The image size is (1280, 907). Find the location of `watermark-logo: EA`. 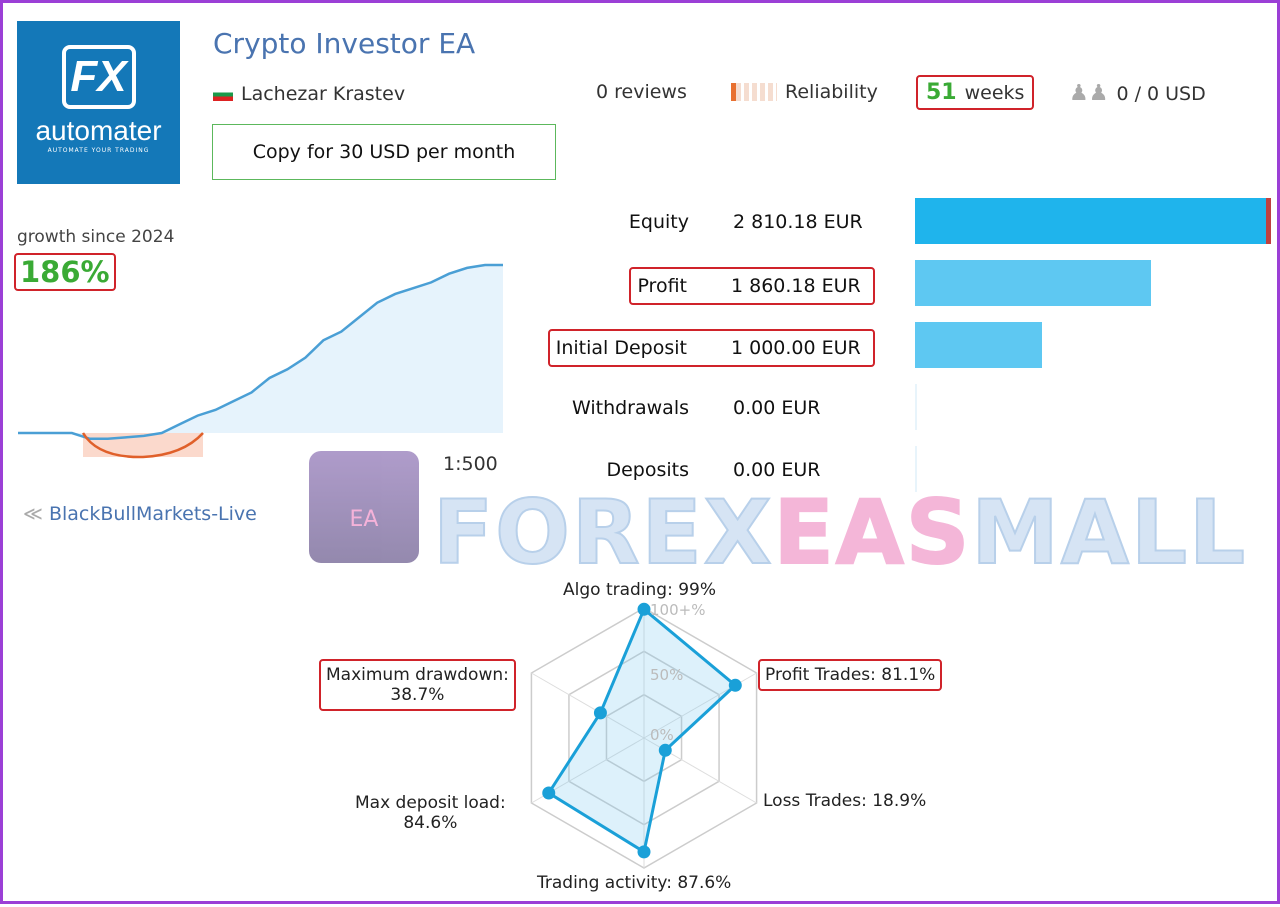

watermark-logo: EA is located at coordinates (364, 507).